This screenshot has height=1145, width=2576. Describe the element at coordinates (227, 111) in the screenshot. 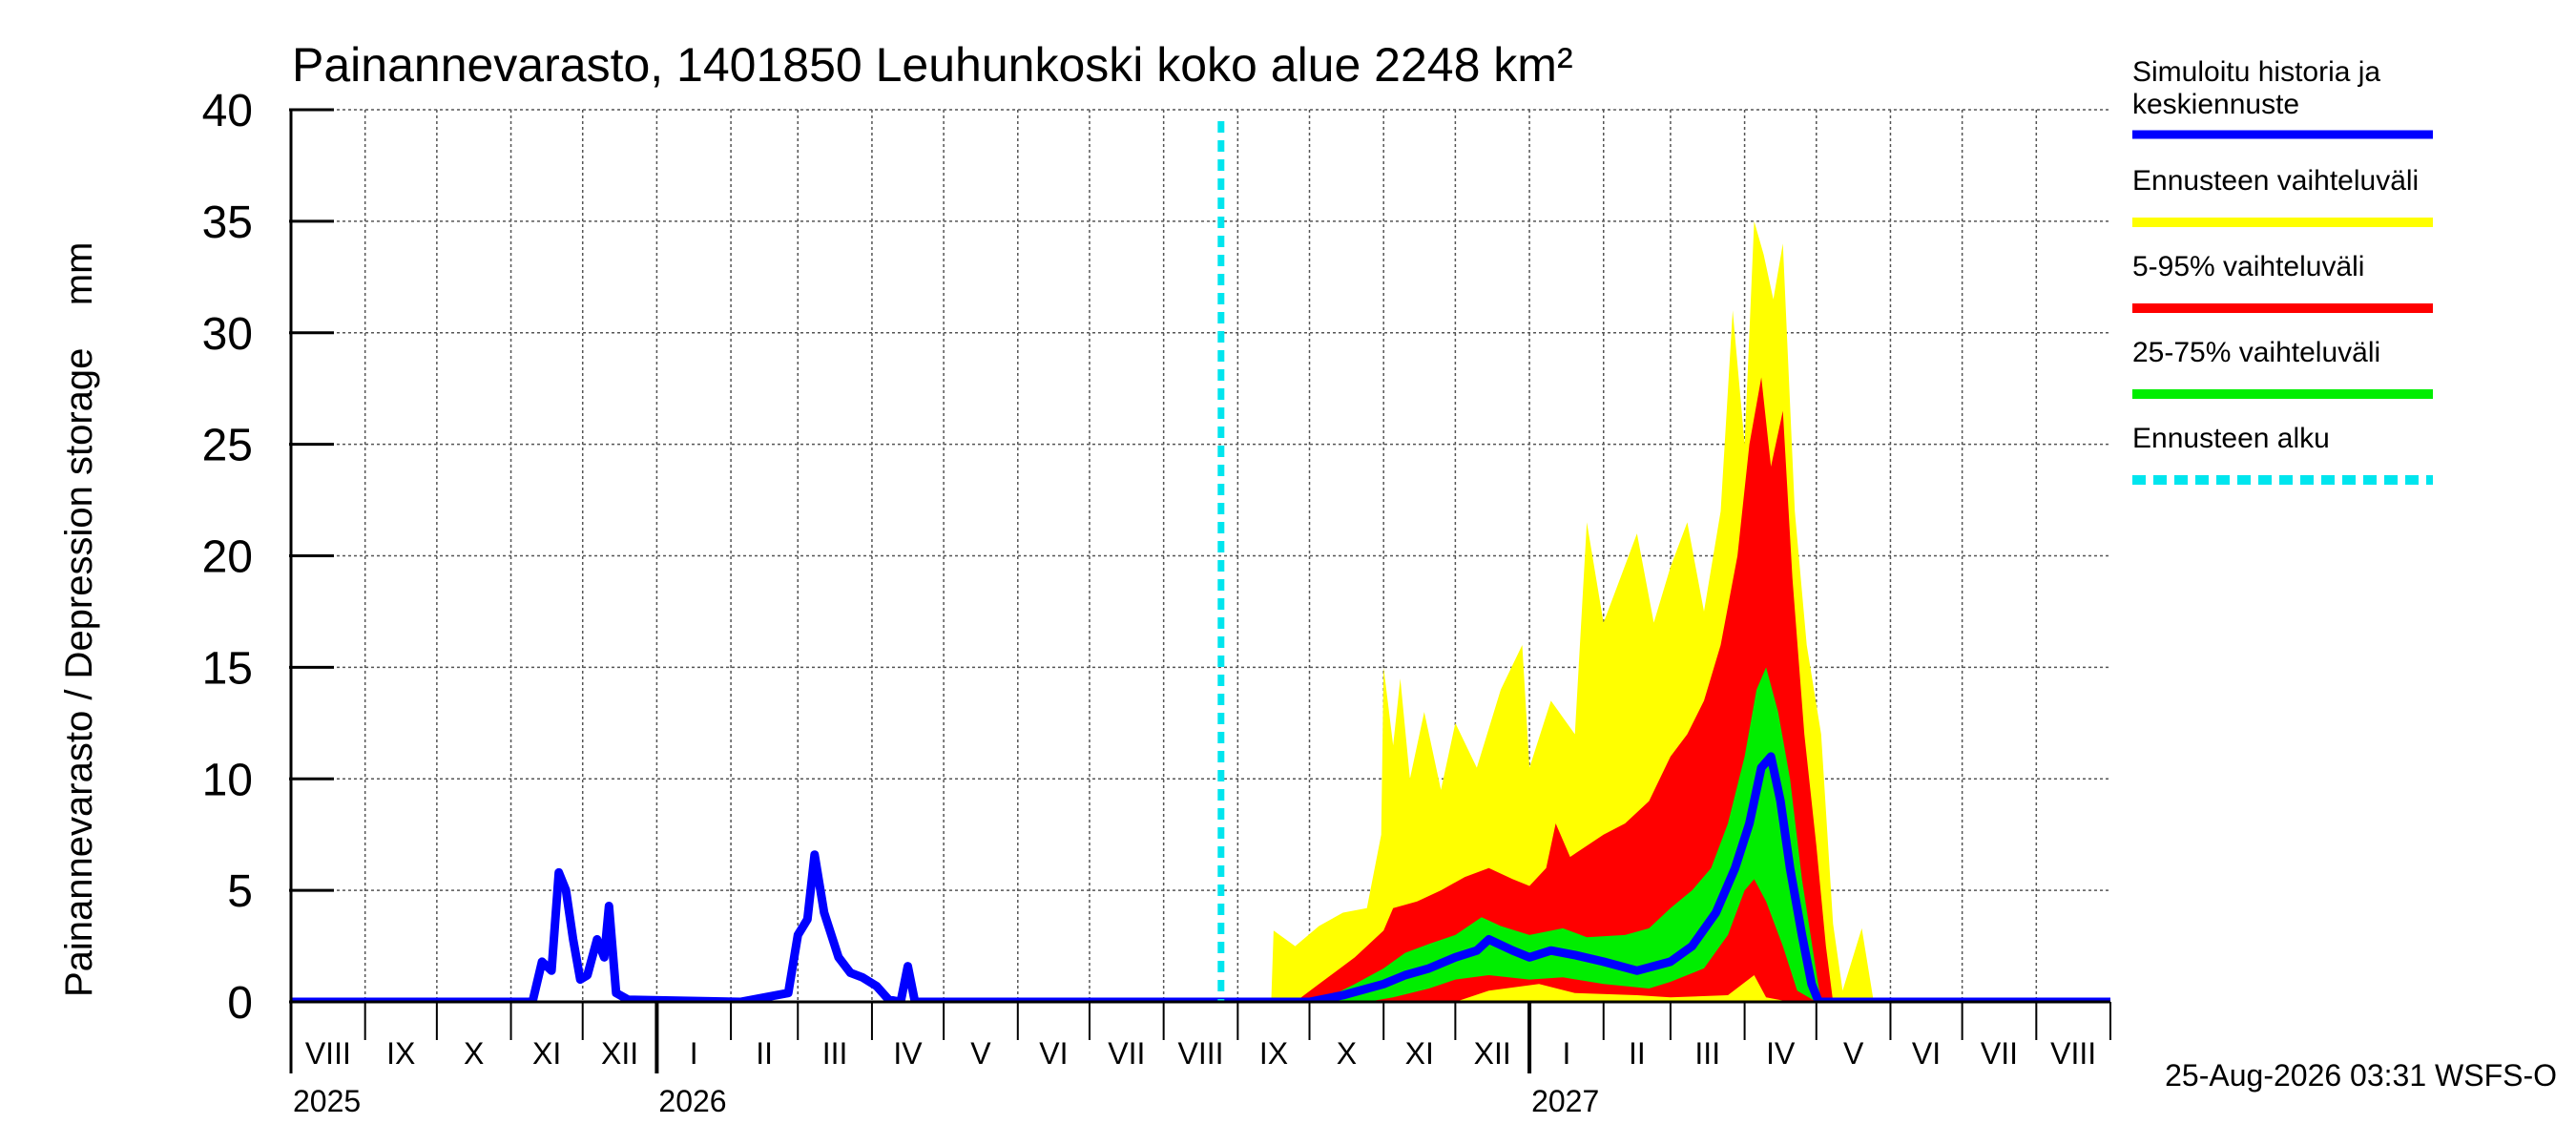

I see `y-tick-label: 40` at that location.